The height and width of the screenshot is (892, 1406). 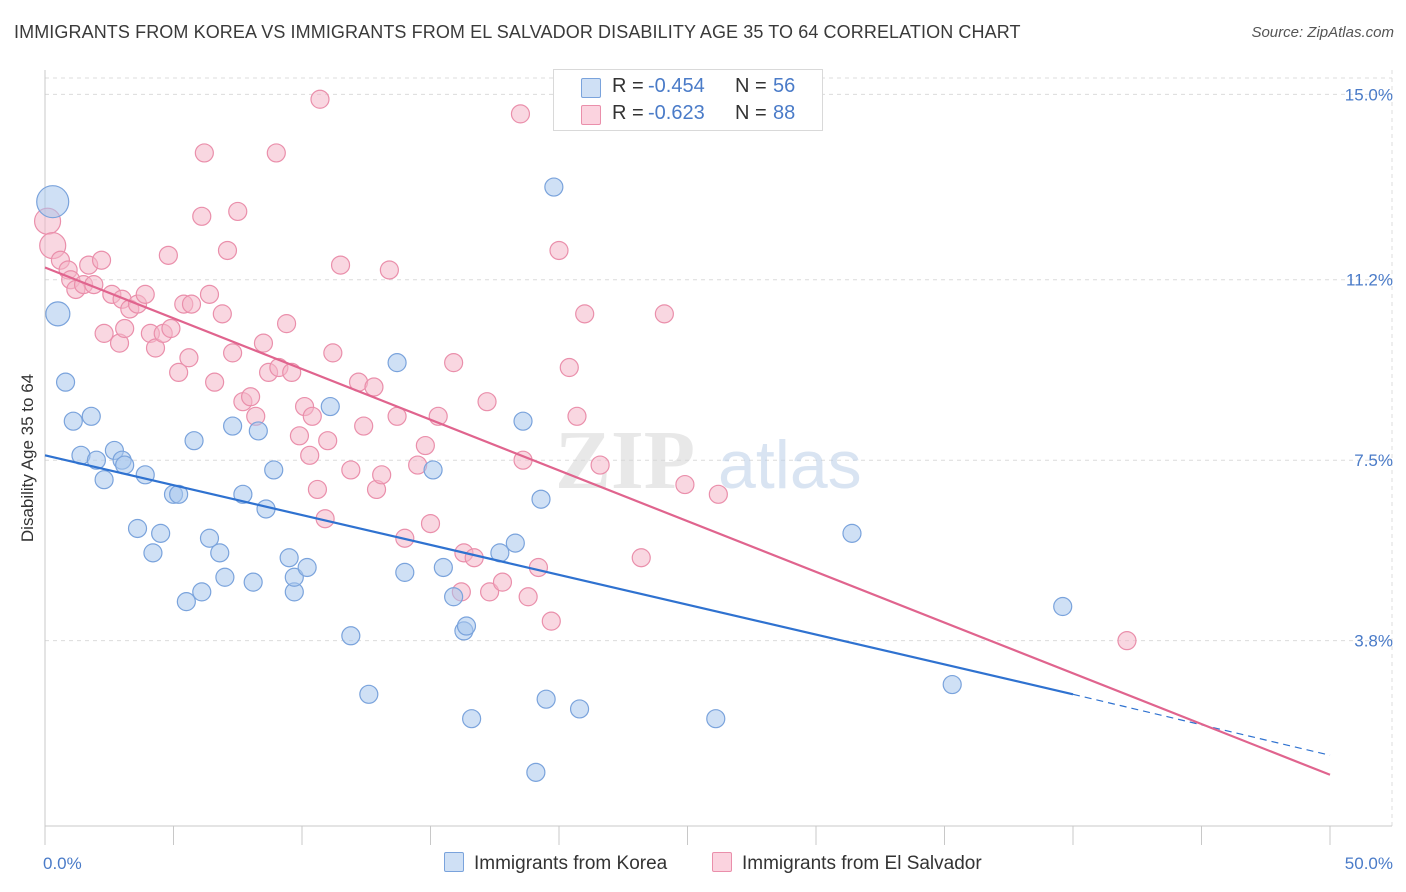 What do you see at coordinates (571, 863) in the screenshot?
I see `legend-korea-label: Immigrants from Korea` at bounding box center [571, 863].